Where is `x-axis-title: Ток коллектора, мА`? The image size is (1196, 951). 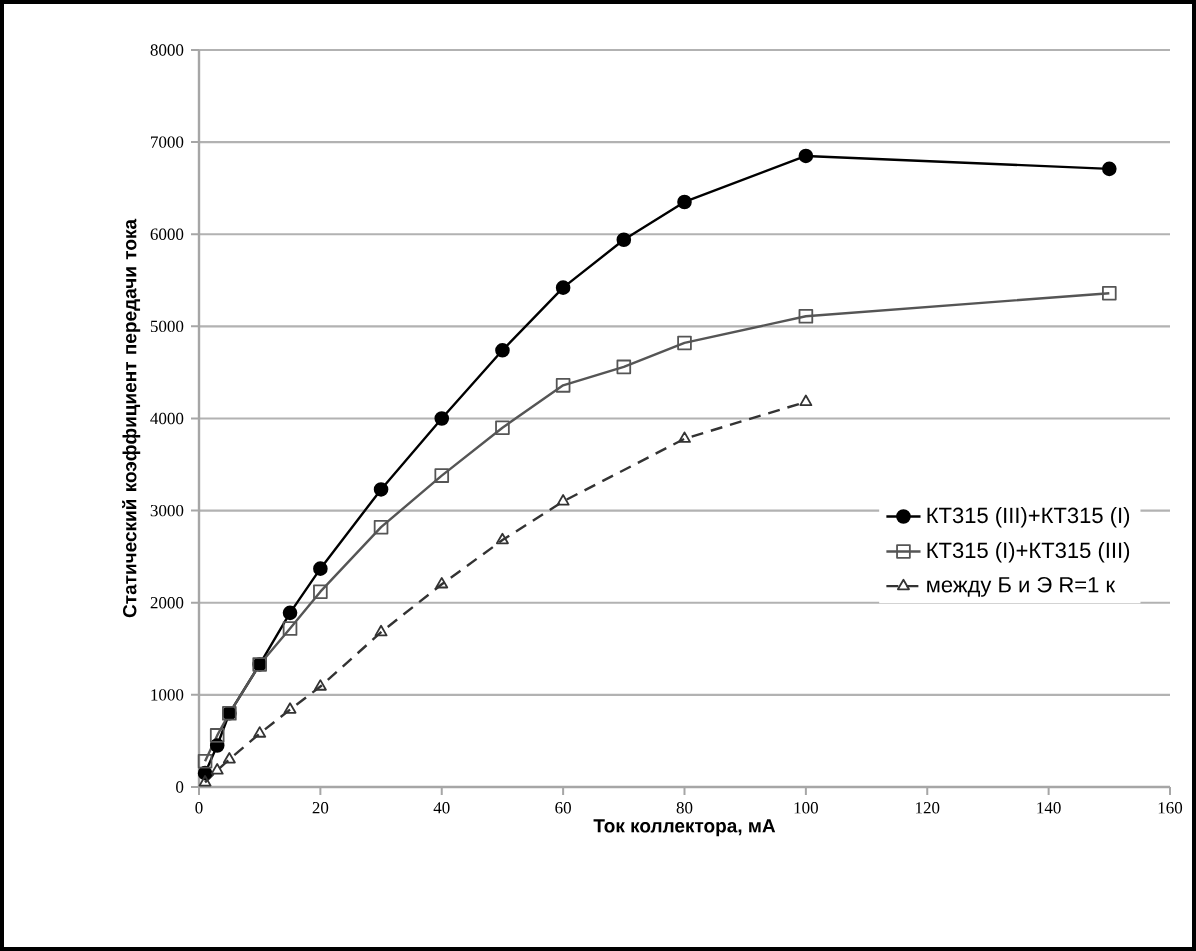 x-axis-title: Ток коллектора, мА is located at coordinates (684, 828).